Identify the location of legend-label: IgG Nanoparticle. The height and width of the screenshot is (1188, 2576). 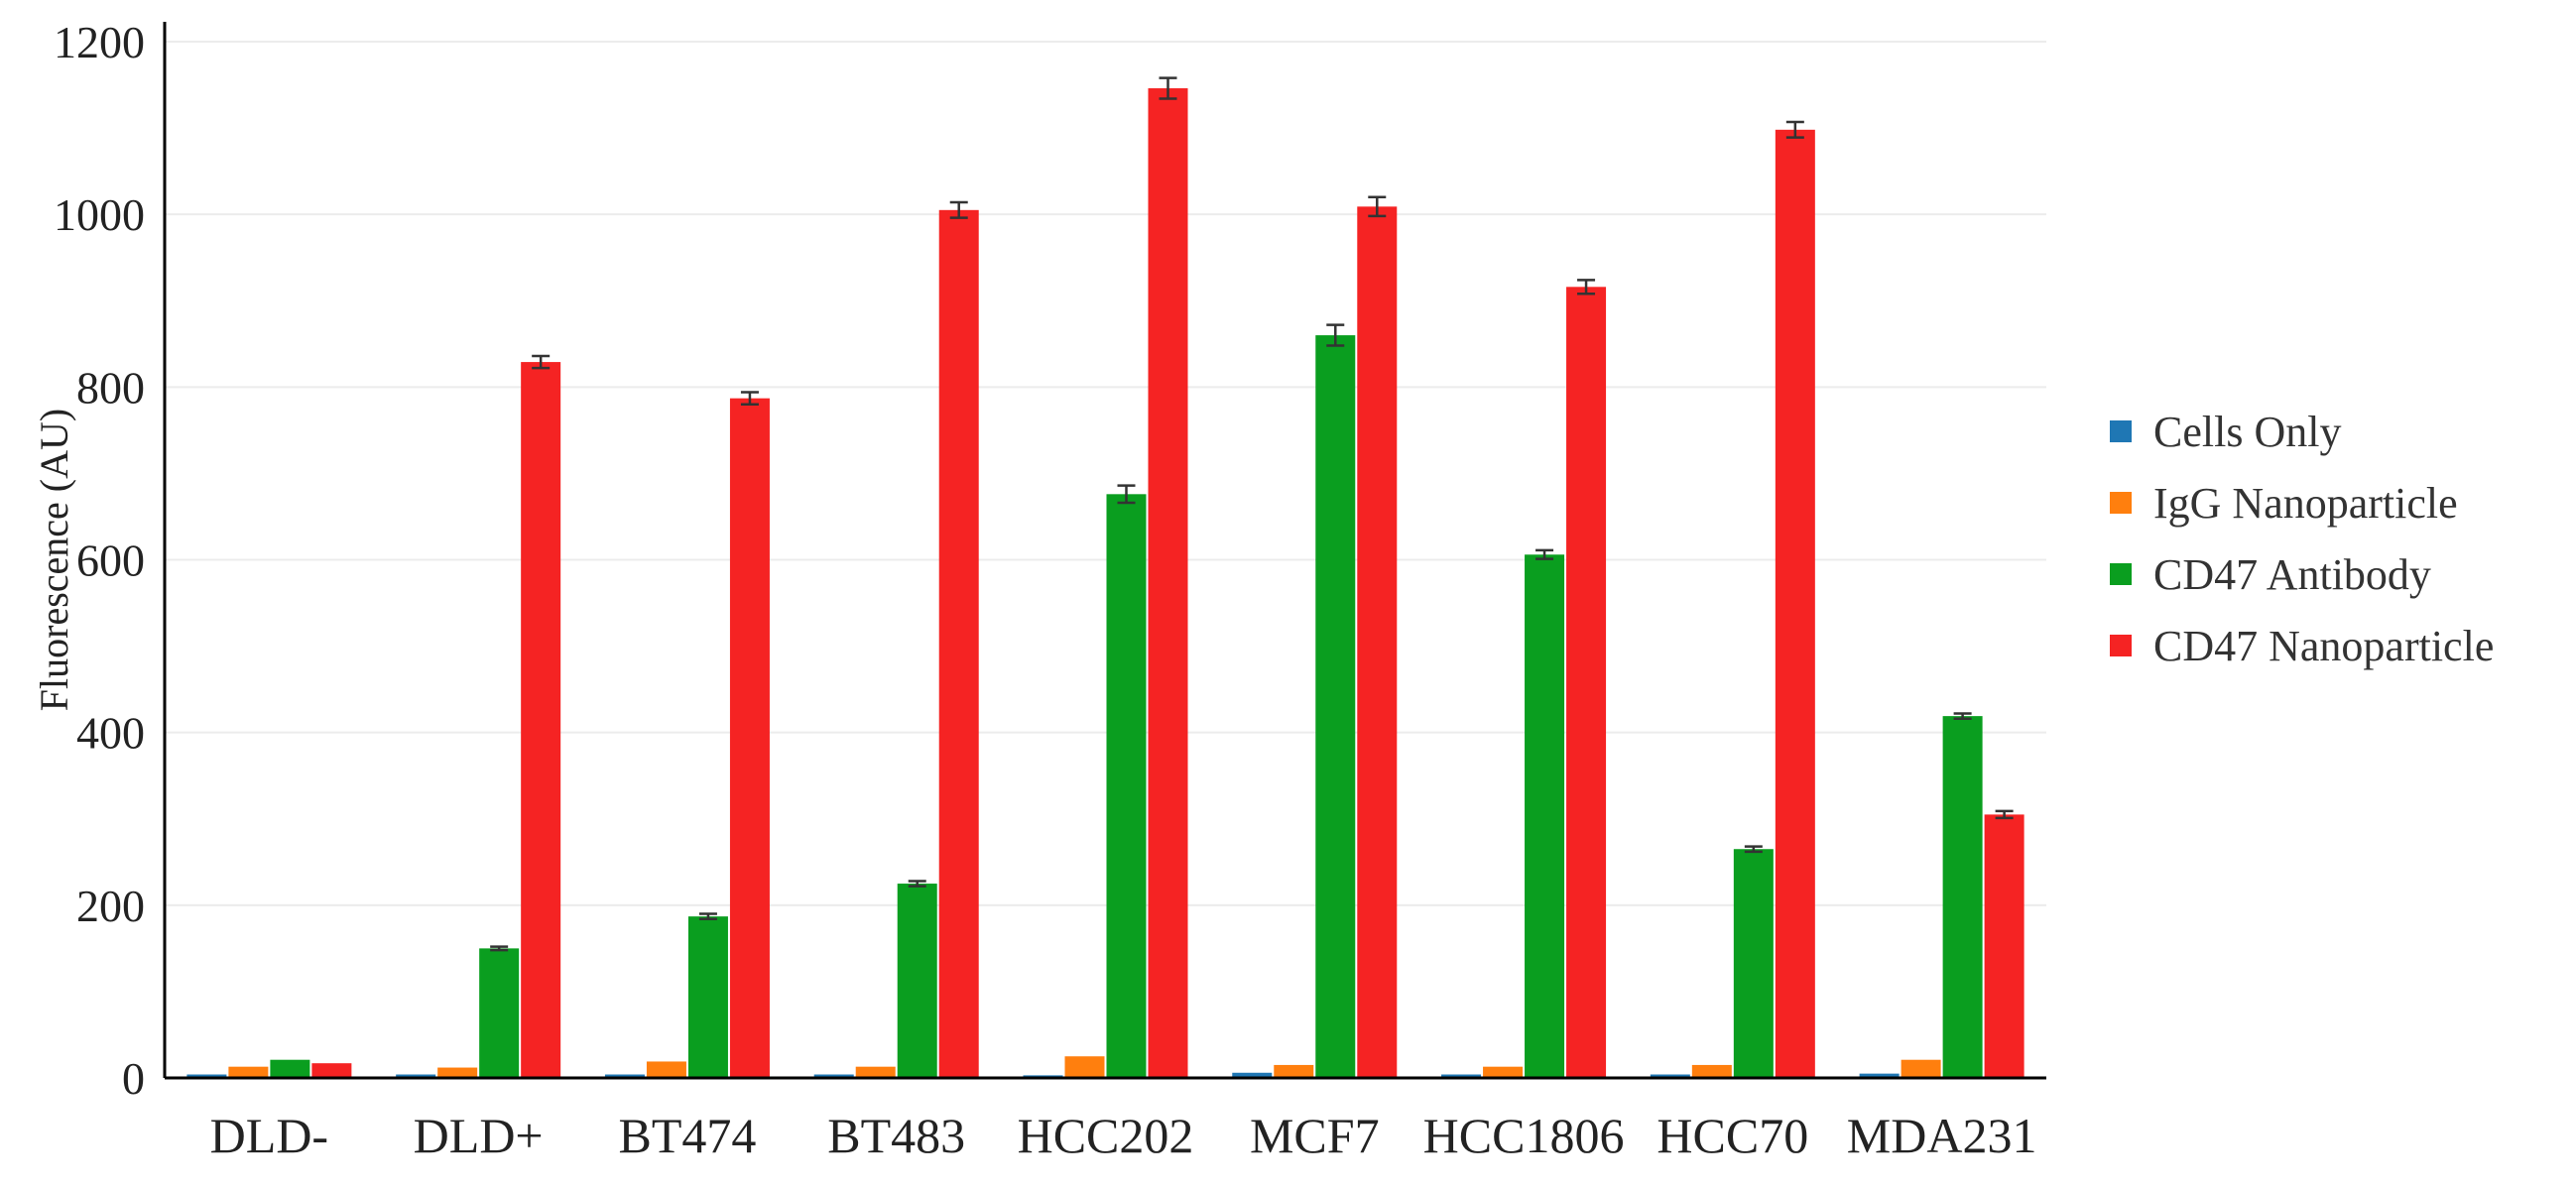
(2305, 503).